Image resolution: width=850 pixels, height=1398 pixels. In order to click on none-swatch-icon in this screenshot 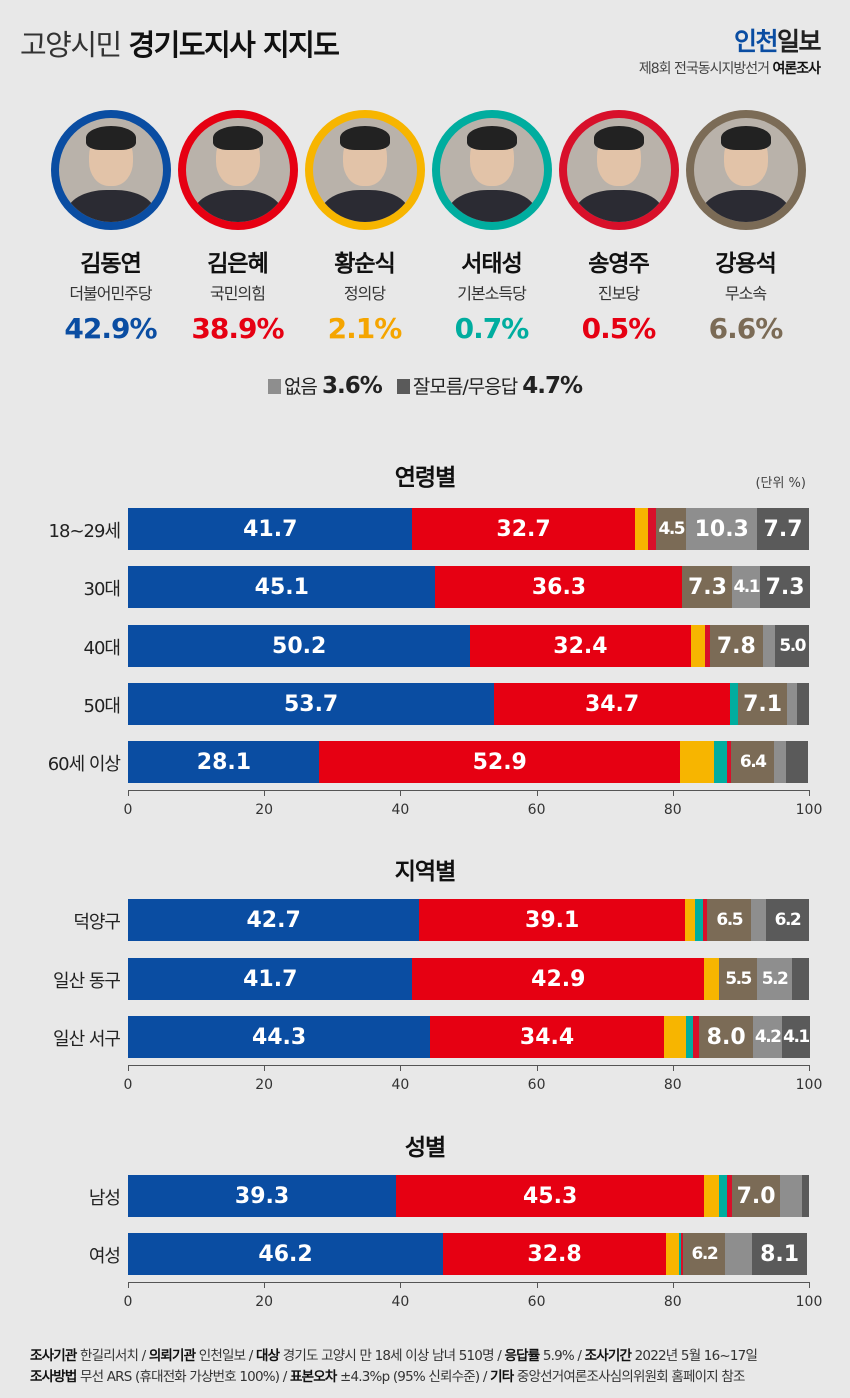, I will do `click(274, 386)`.